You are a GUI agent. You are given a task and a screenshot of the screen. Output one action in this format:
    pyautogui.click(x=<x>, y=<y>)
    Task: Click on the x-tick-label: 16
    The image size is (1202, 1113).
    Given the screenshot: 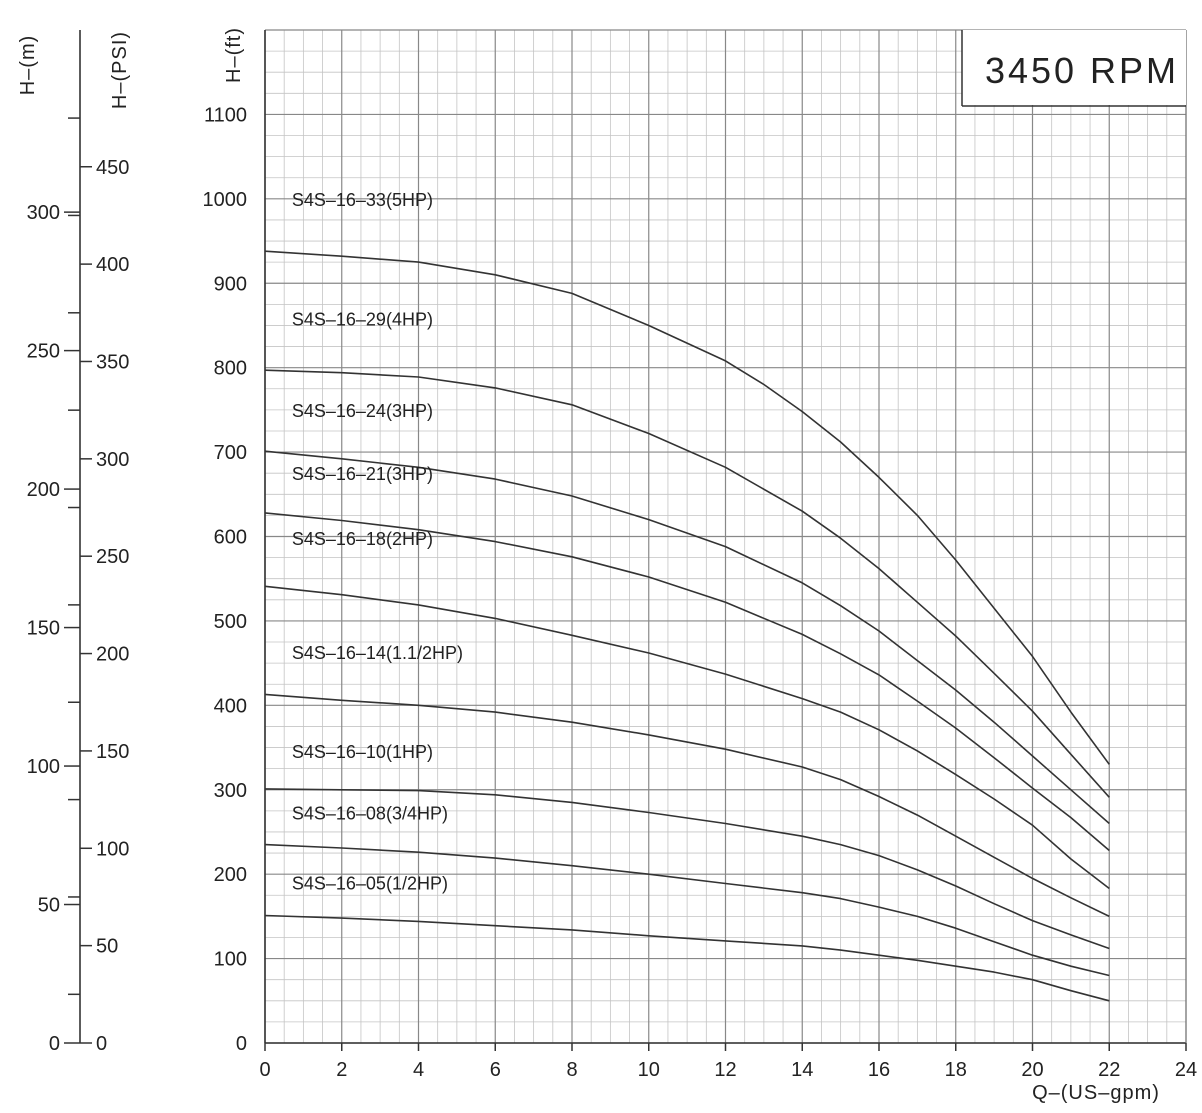 What is the action you would take?
    pyautogui.click(x=879, y=1070)
    